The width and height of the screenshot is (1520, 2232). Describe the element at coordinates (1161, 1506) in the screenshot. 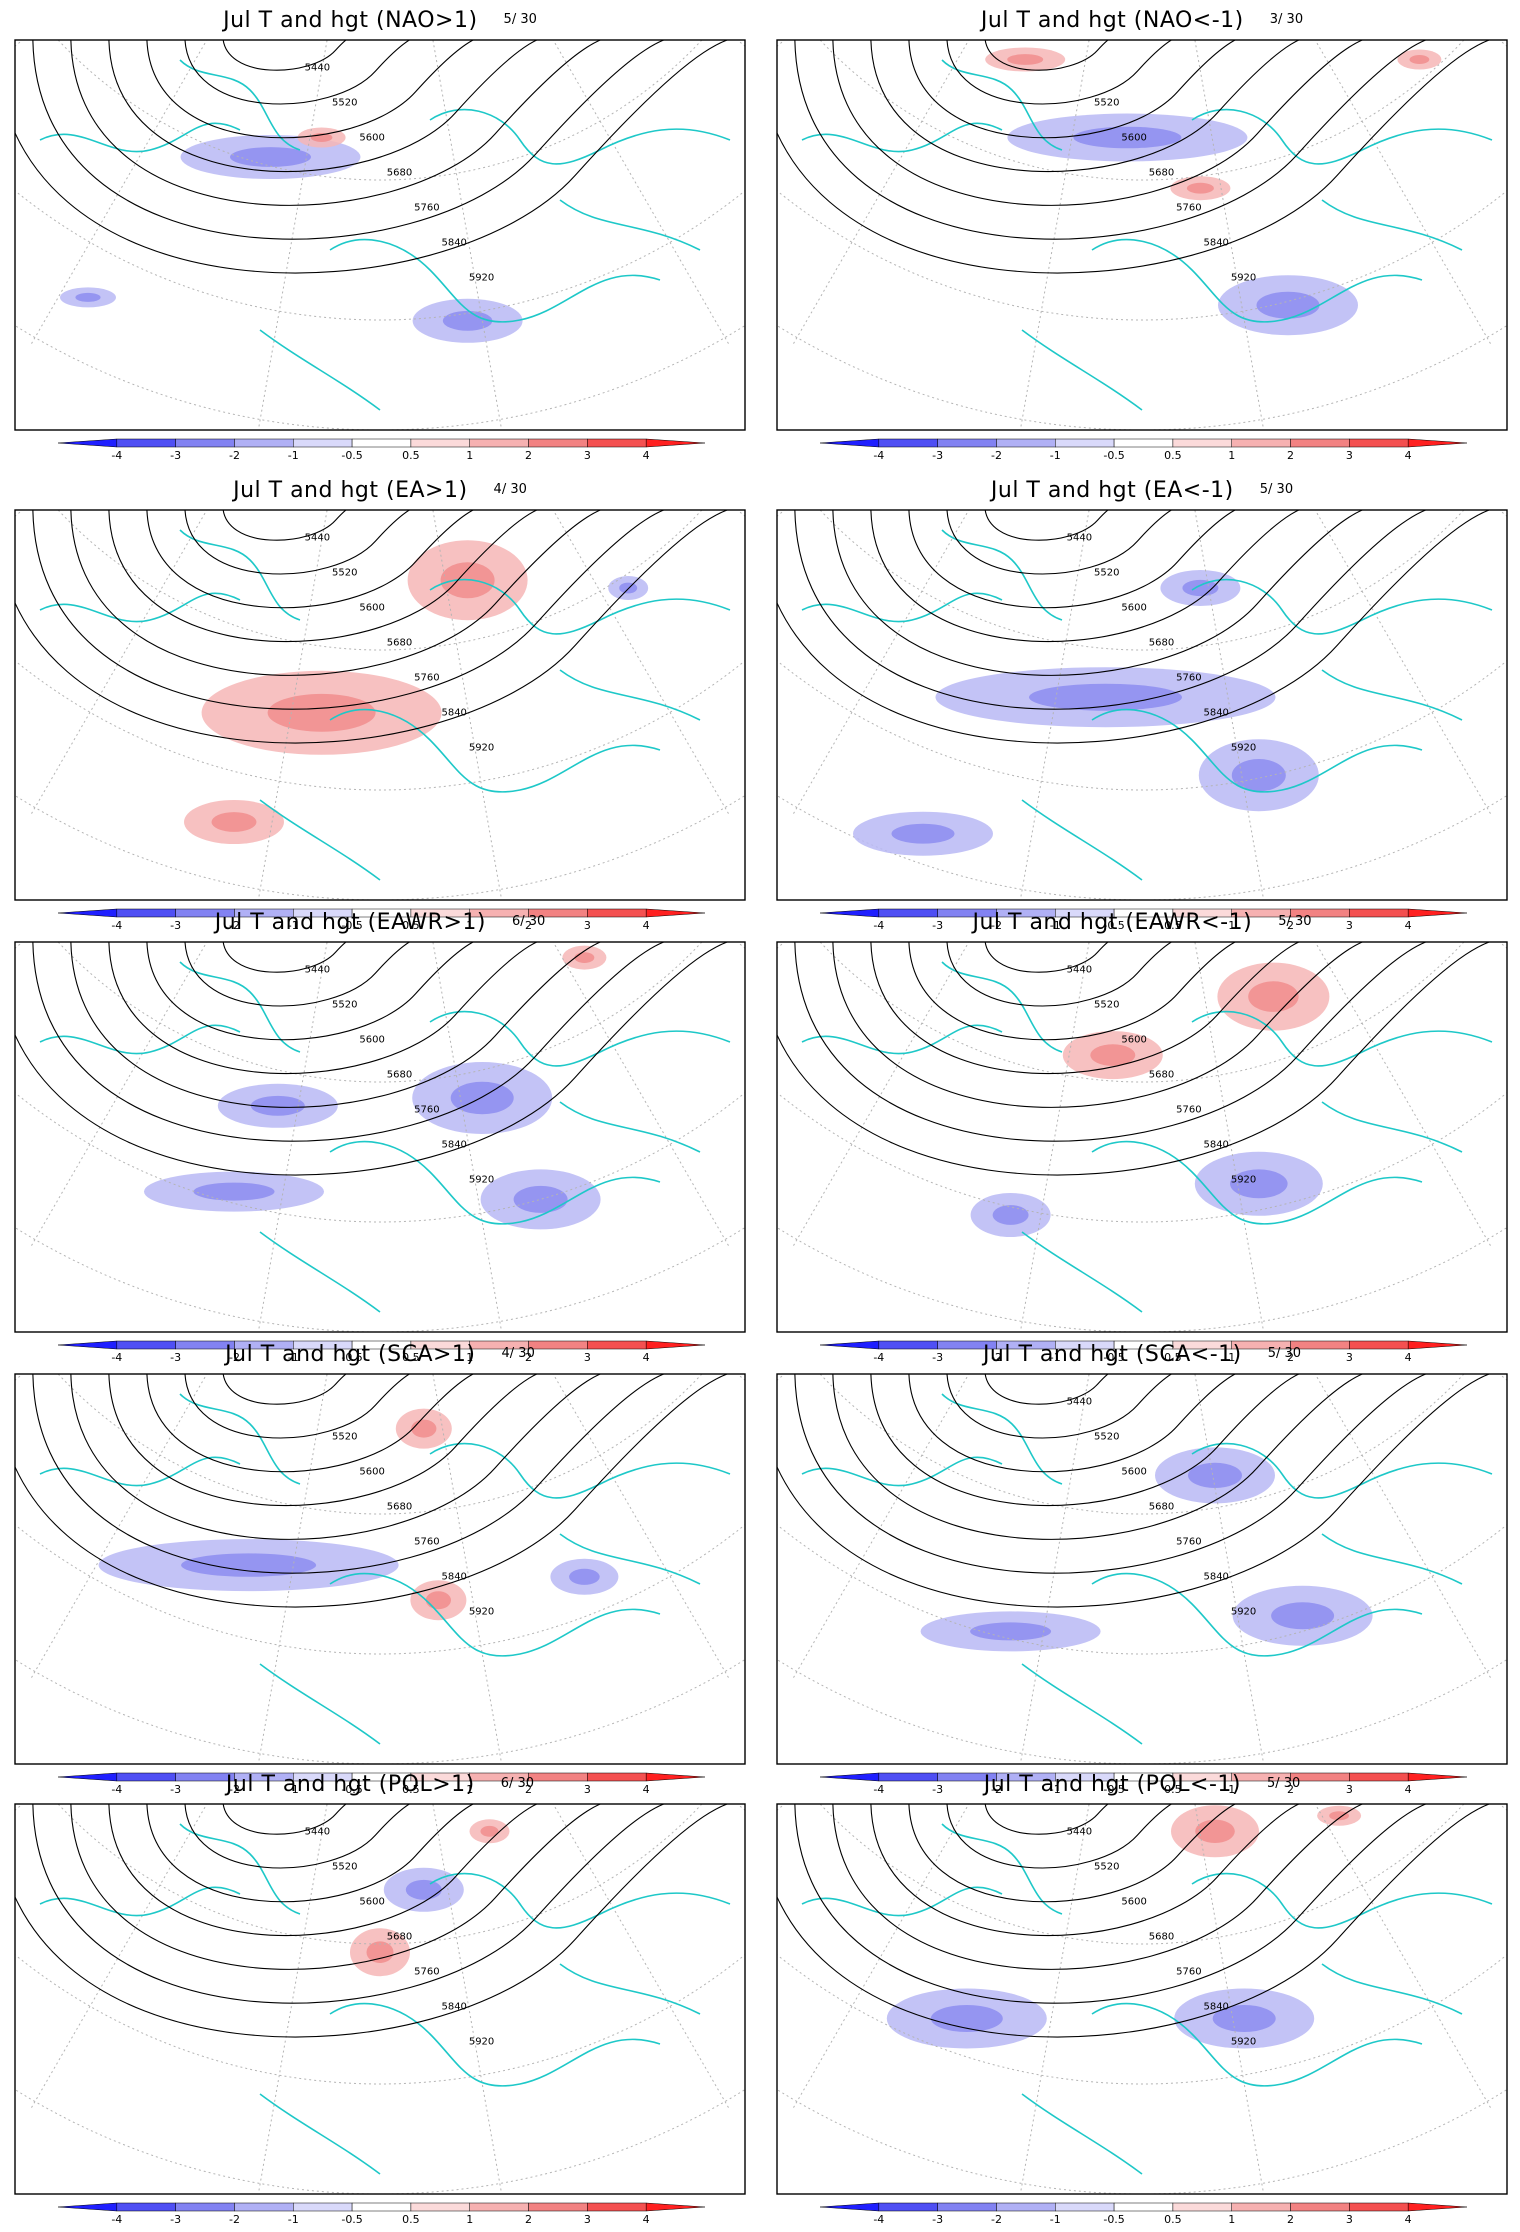

I see `contour-label: 5680` at that location.